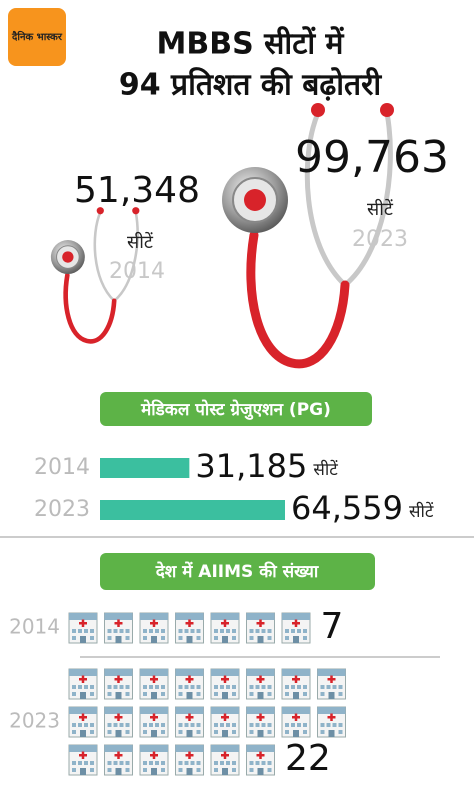  I want to click on count-label: 22, so click(308, 758).